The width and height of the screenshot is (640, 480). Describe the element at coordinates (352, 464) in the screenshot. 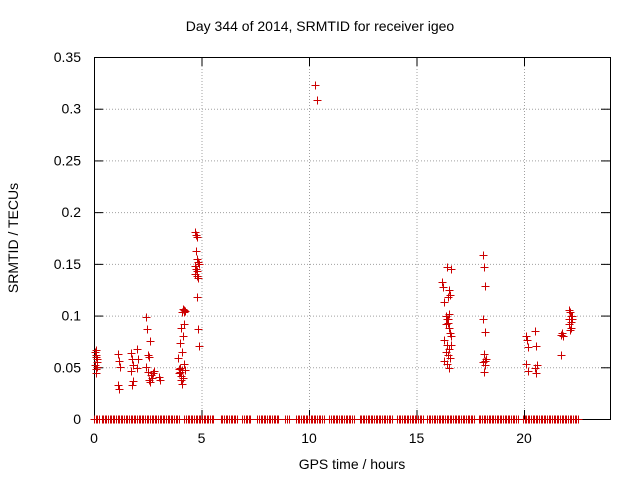

I see `x-axis-label: GPS time / hours` at that location.